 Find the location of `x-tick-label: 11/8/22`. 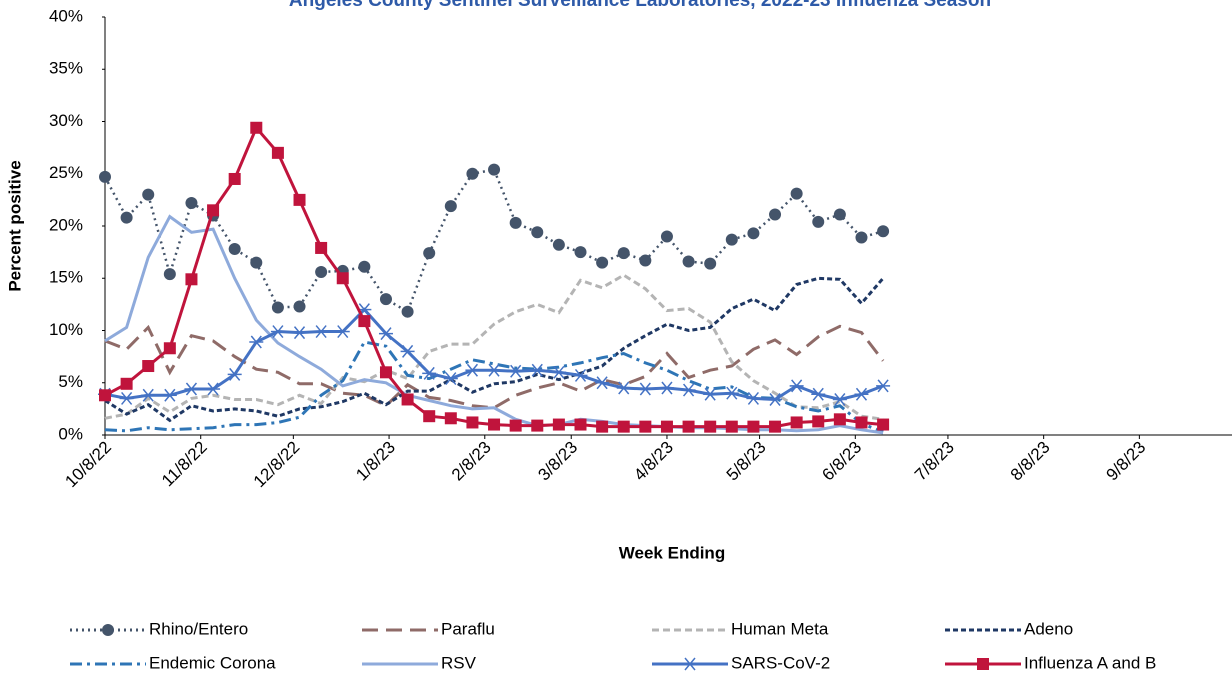

x-tick-label: 11/8/22 is located at coordinates (184, 464).